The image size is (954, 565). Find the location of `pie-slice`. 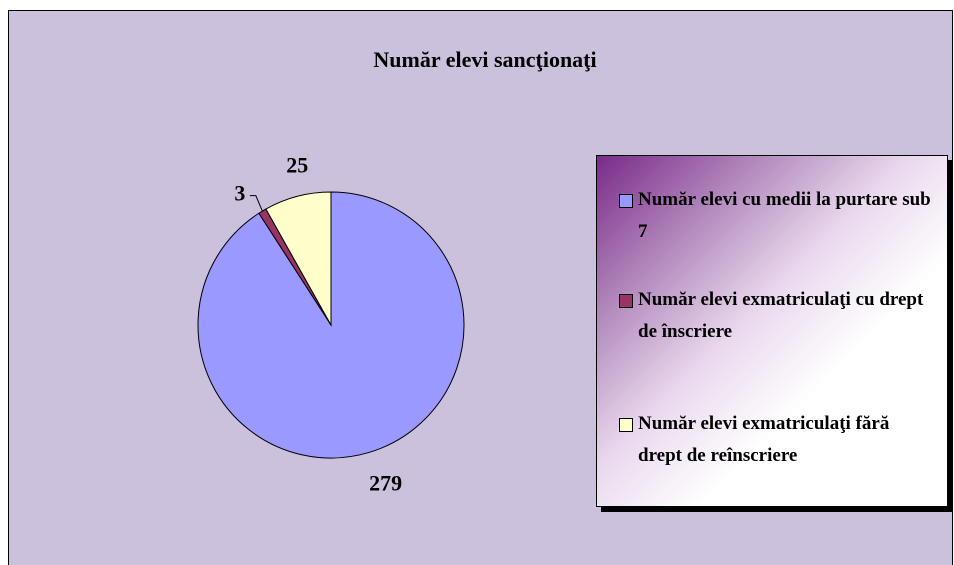

pie-slice is located at coordinates (298, 259).